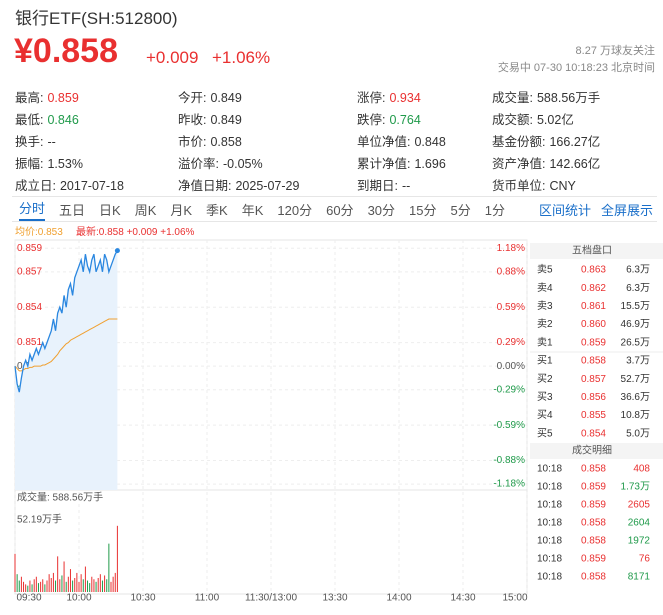  I want to click on x-tick-label: 15:00, so click(514, 598).